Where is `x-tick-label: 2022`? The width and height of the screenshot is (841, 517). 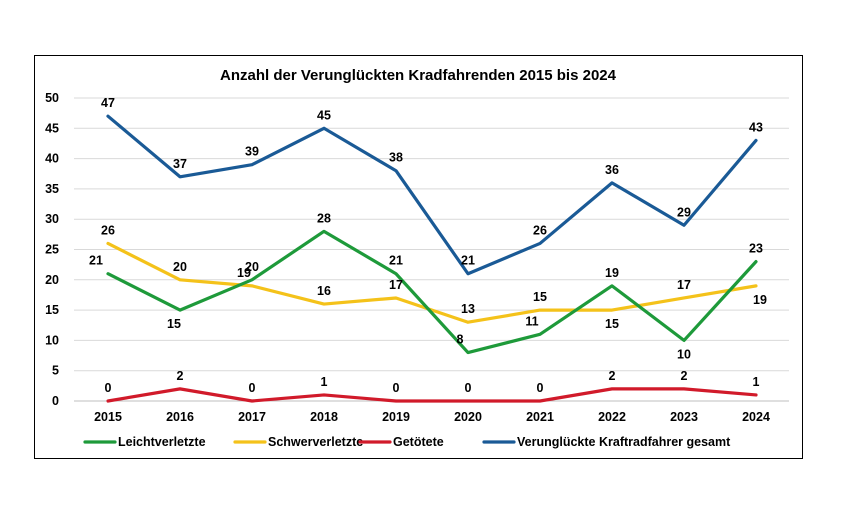 x-tick-label: 2022 is located at coordinates (612, 417).